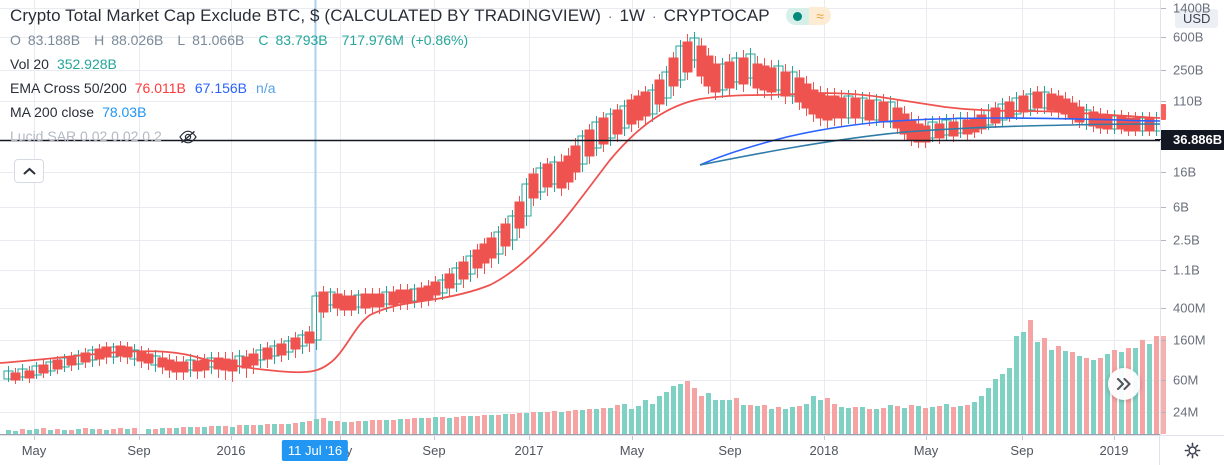 The height and width of the screenshot is (465, 1224). I want to click on time-tick-label: 2017, so click(529, 450).